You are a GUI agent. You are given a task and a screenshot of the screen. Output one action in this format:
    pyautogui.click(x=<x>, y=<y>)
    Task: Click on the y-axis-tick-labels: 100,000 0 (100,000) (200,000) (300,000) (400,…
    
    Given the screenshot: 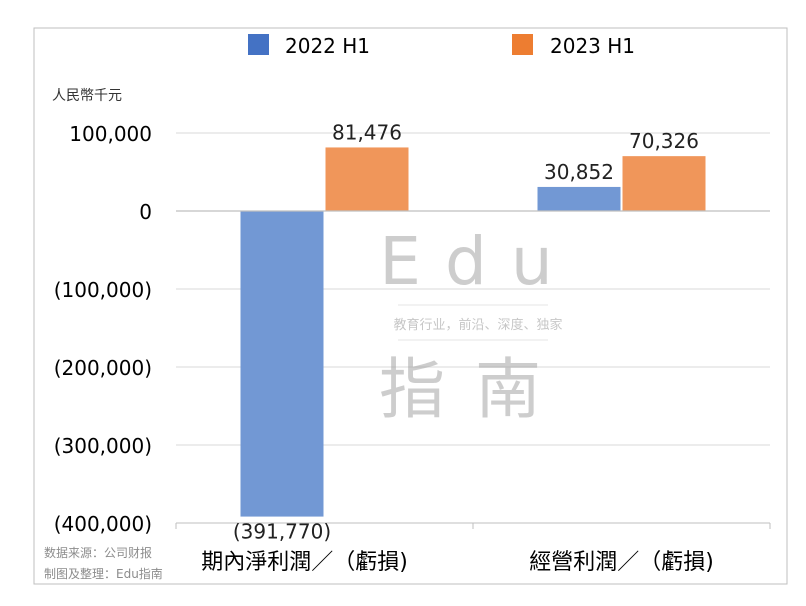 What is the action you would take?
    pyautogui.click(x=103, y=329)
    